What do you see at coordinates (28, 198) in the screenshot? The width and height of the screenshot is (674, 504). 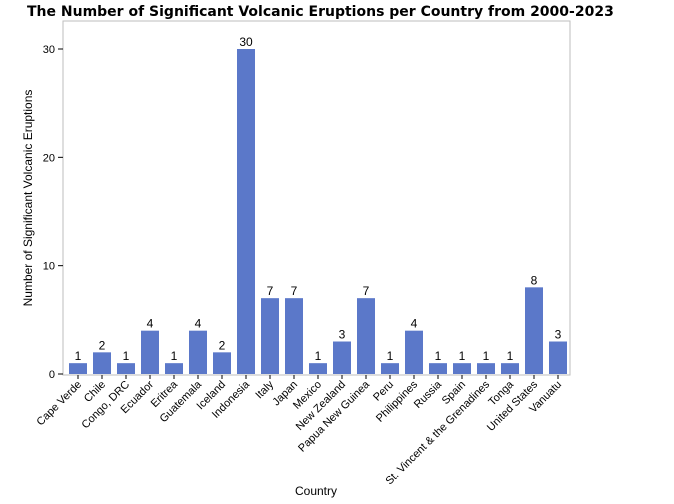 I see `y-axis-title: Number of Significant Volcanic Eruptions` at bounding box center [28, 198].